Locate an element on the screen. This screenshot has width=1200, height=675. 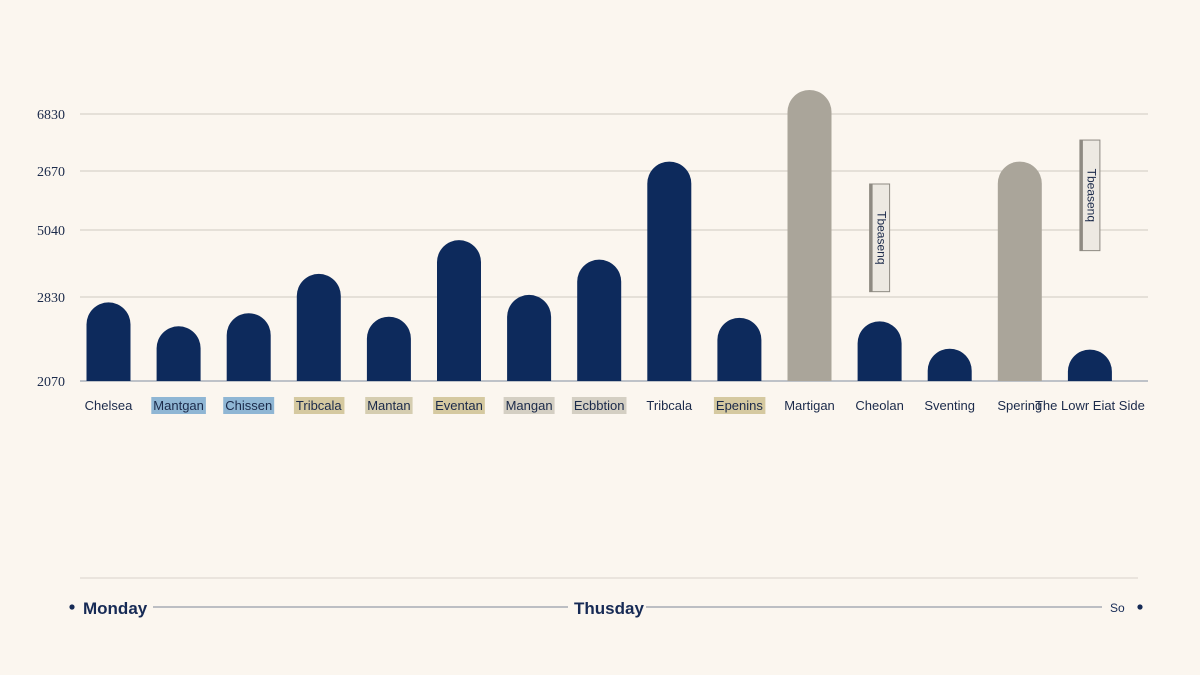
y-tick-label: 2830 is located at coordinates (51, 298).